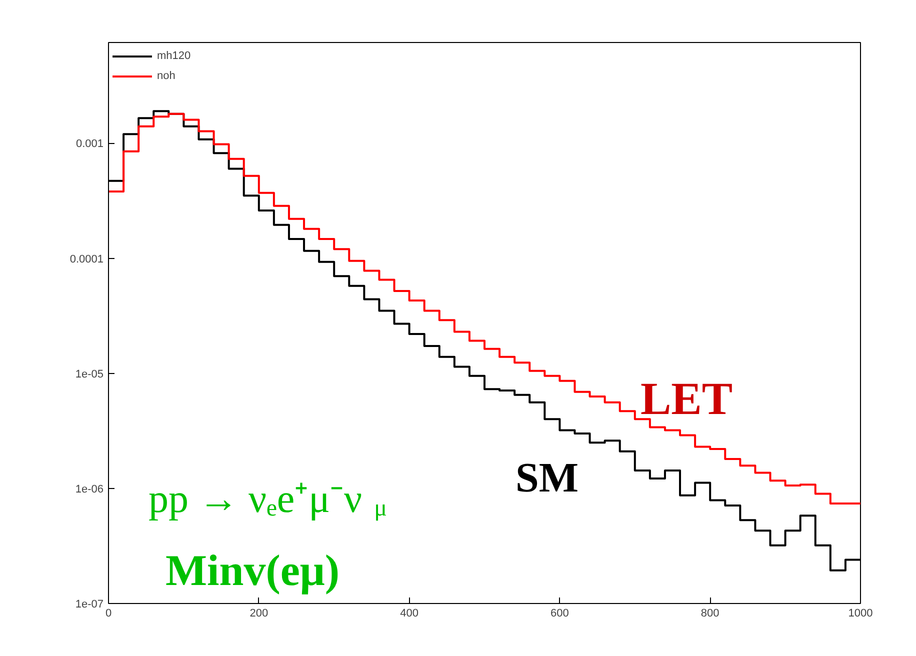 Image resolution: width=916 pixels, height=656 pixels. Describe the element at coordinates (559, 614) in the screenshot. I see `x-tick-label: 600` at that location.